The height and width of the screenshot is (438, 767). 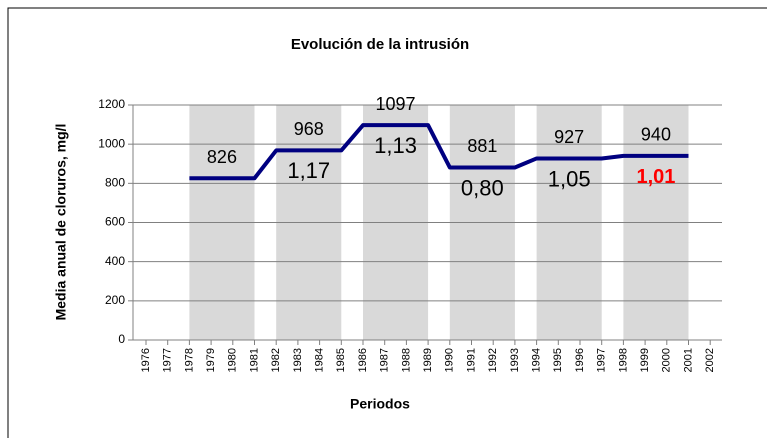 What do you see at coordinates (558, 360) in the screenshot?
I see `x-tick-label: 1995` at bounding box center [558, 360].